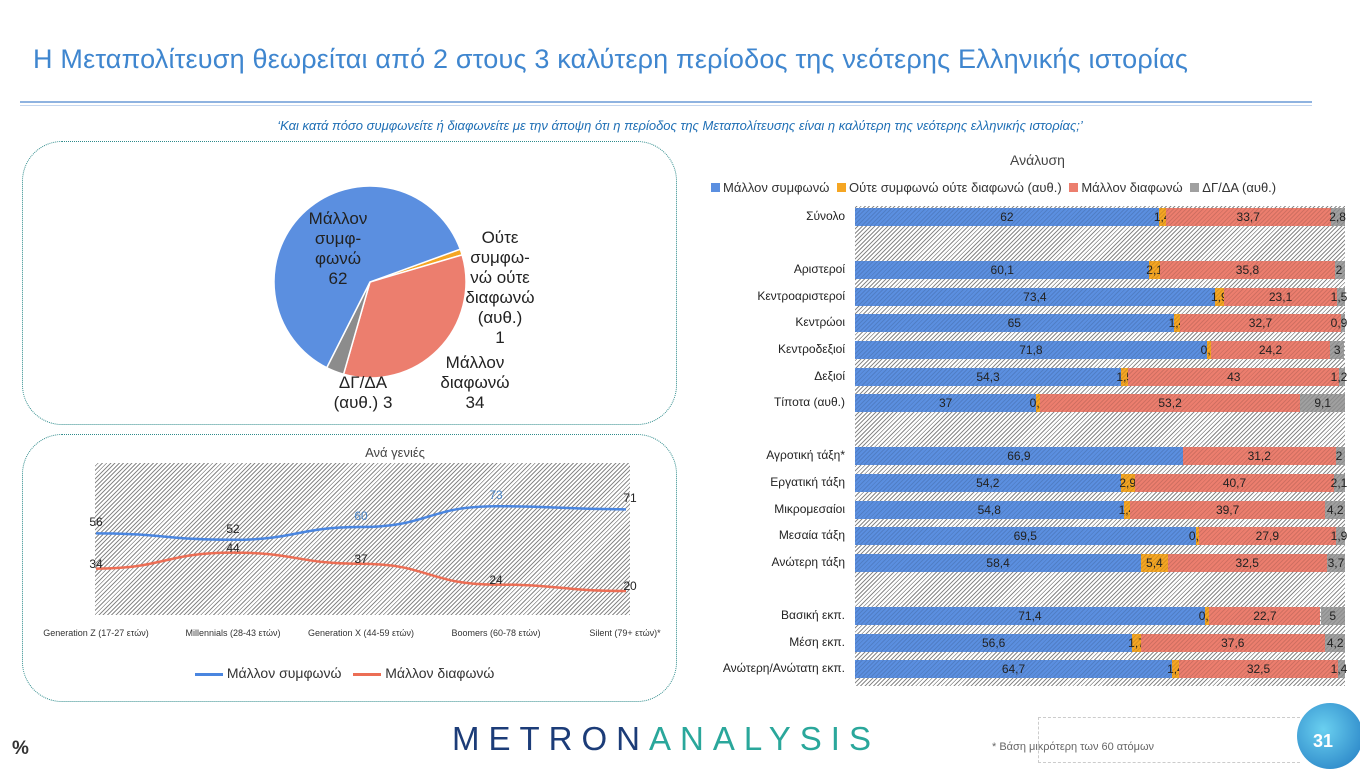 The width and height of the screenshot is (1360, 769). Describe the element at coordinates (829, 375) in the screenshot. I see `row-label: Δεξιοί` at that location.